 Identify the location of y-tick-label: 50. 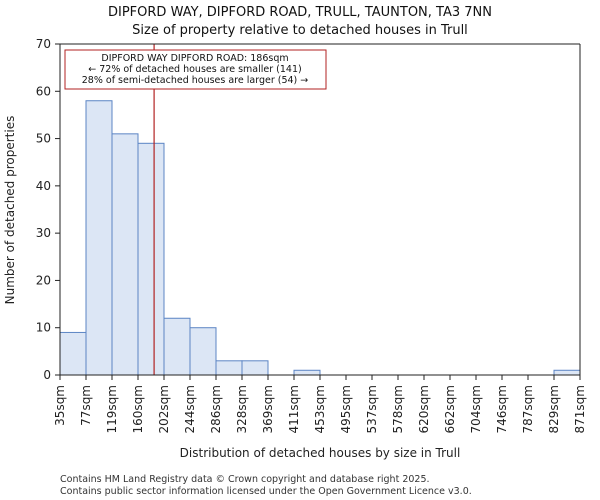
(43, 139).